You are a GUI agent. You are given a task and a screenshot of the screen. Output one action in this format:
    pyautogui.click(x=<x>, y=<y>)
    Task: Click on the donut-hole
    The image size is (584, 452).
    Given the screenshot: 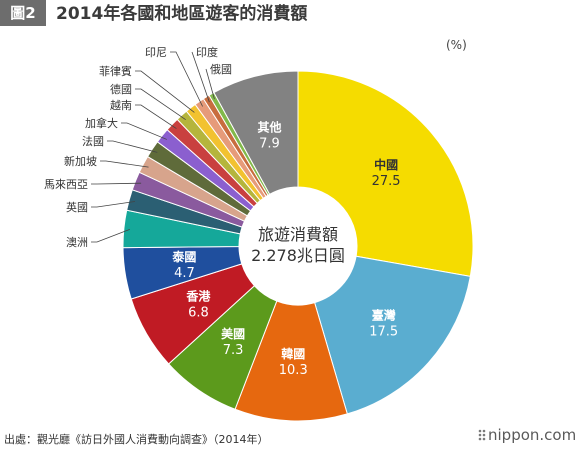 What is the action you would take?
    pyautogui.click(x=298, y=246)
    